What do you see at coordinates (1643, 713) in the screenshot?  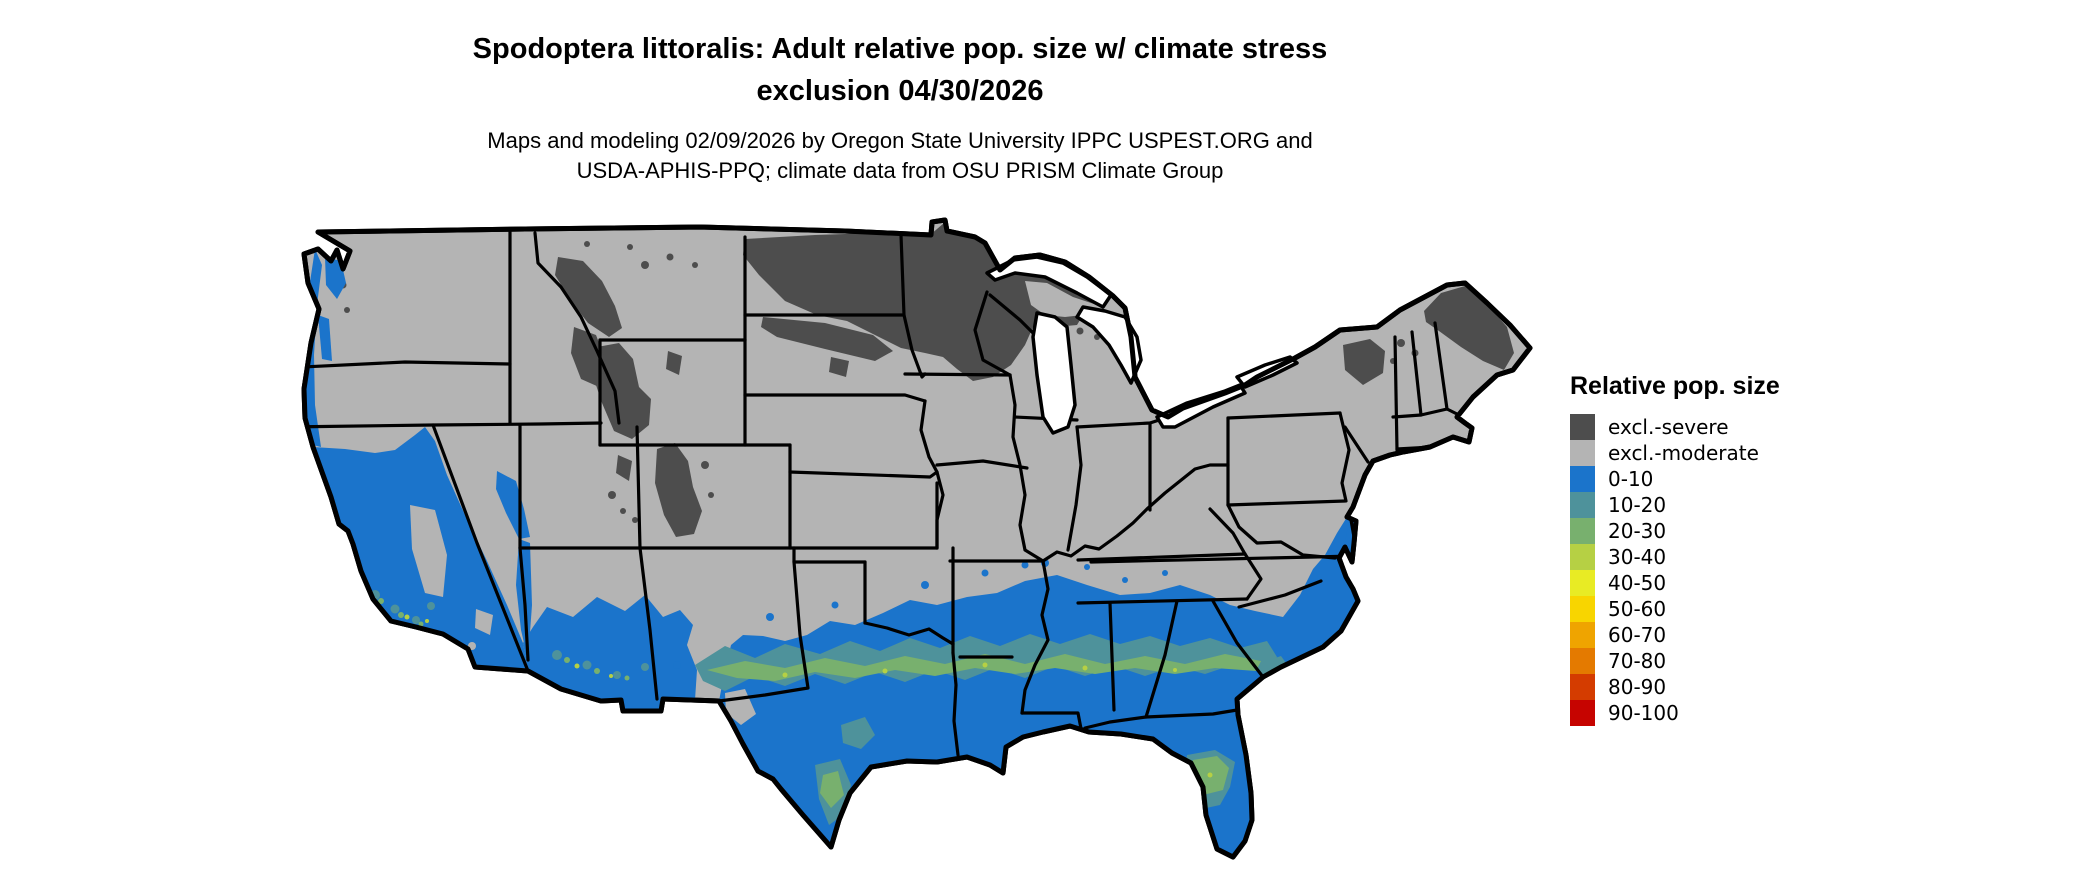 I see `legend-label: 90-100` at bounding box center [1643, 713].